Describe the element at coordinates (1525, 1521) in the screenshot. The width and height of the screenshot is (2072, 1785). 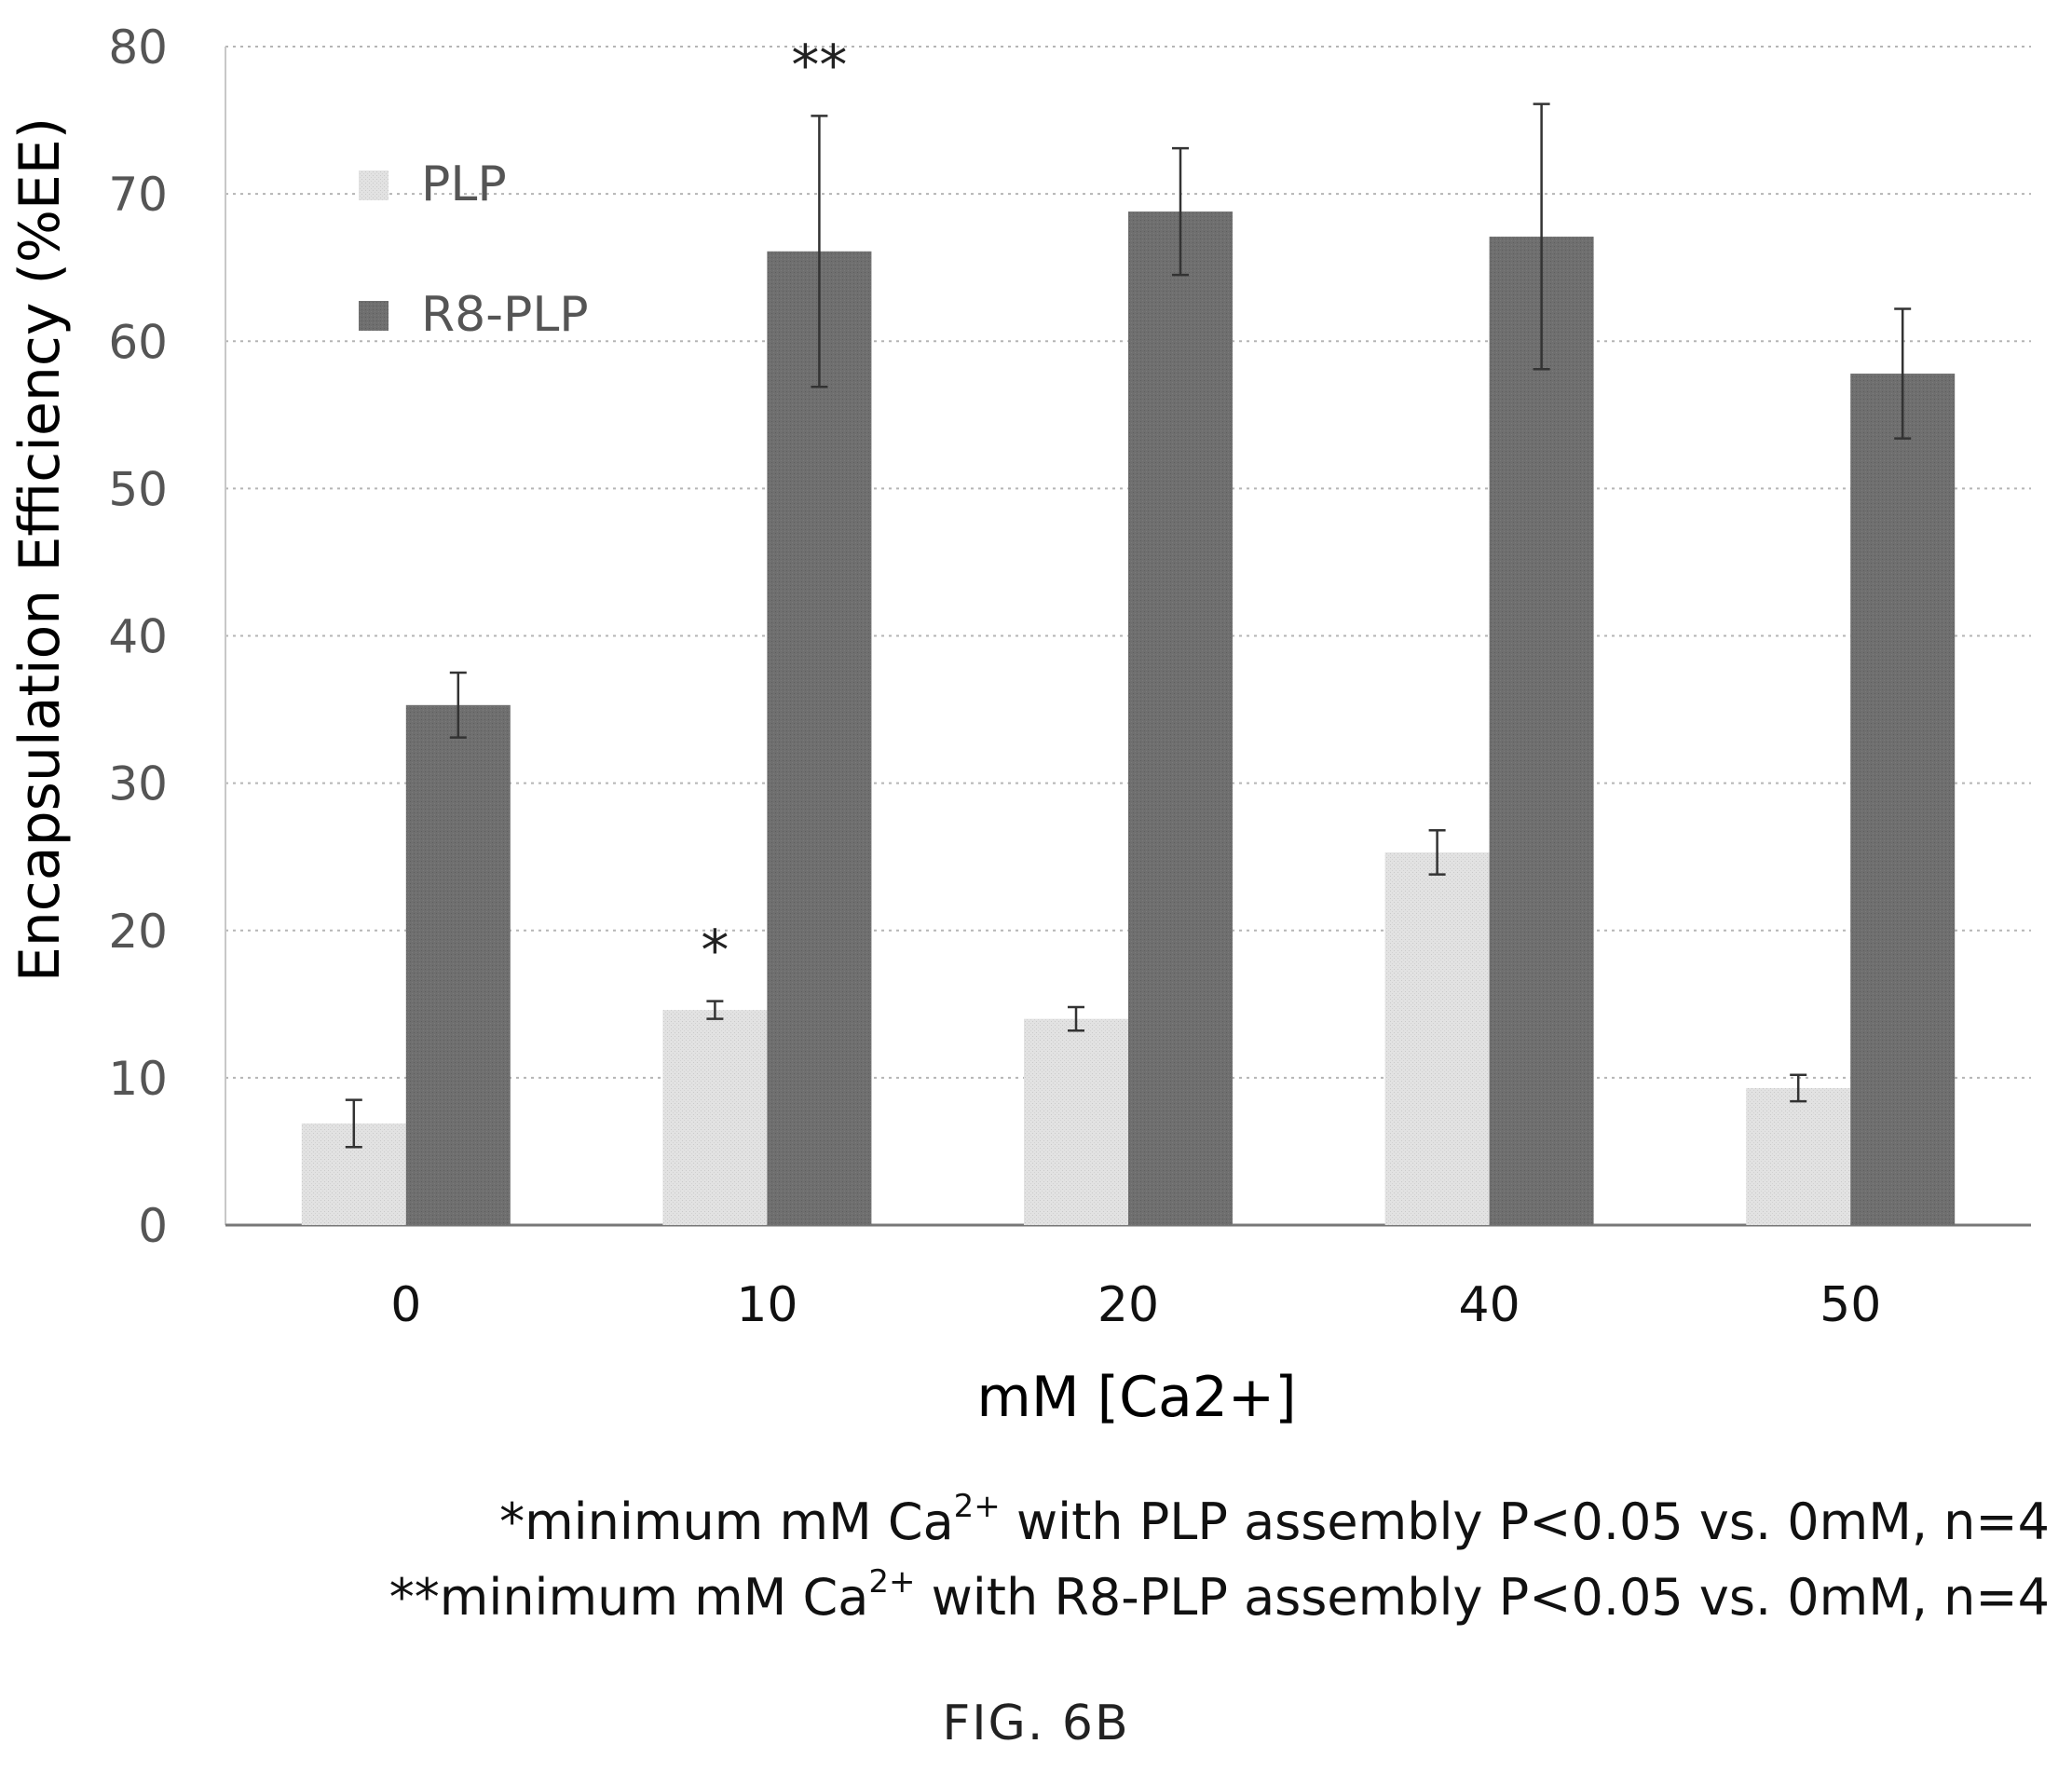
I see `footnote-plp-post: with PLP assembly P<0.05 vs. 0mM, n=4` at that location.